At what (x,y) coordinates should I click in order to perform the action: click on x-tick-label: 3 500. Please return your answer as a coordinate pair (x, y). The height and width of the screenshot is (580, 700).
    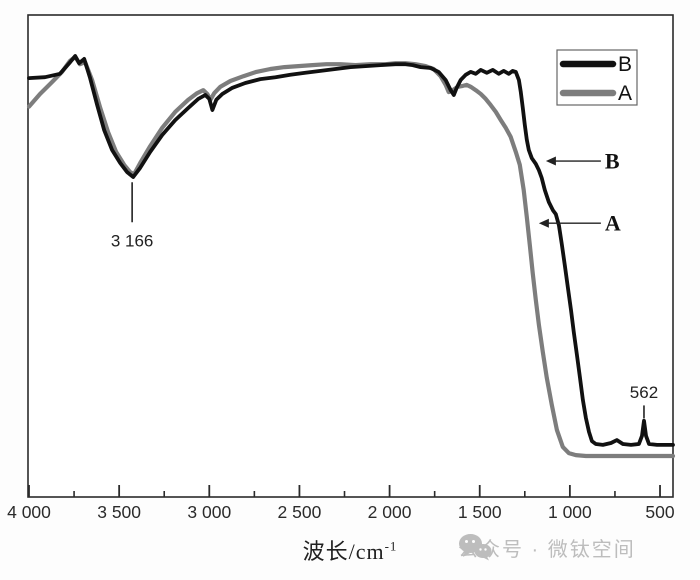
    Looking at the image, I should click on (119, 512).